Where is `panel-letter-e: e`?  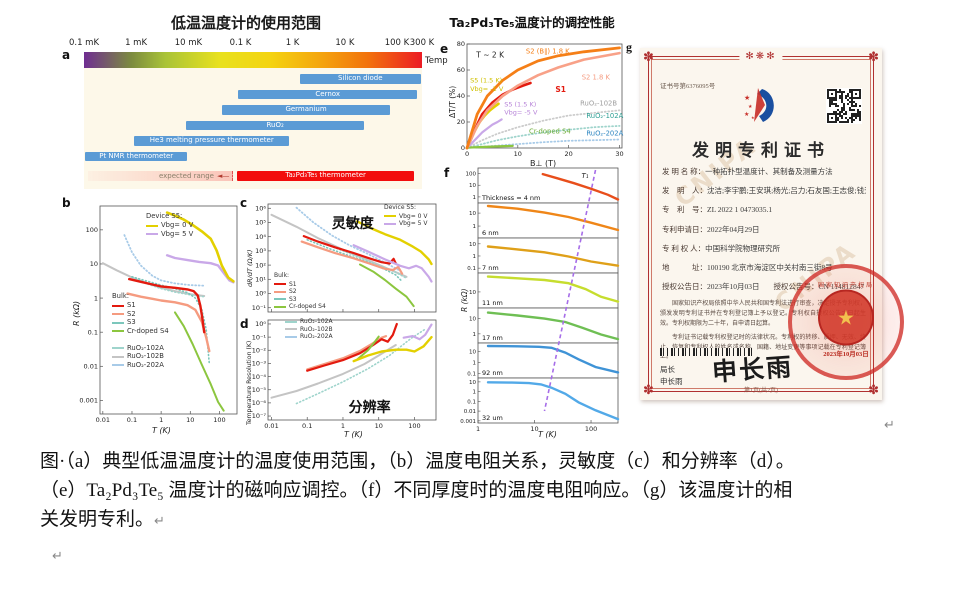
panel-letter-e: e is located at coordinates (444, 49).